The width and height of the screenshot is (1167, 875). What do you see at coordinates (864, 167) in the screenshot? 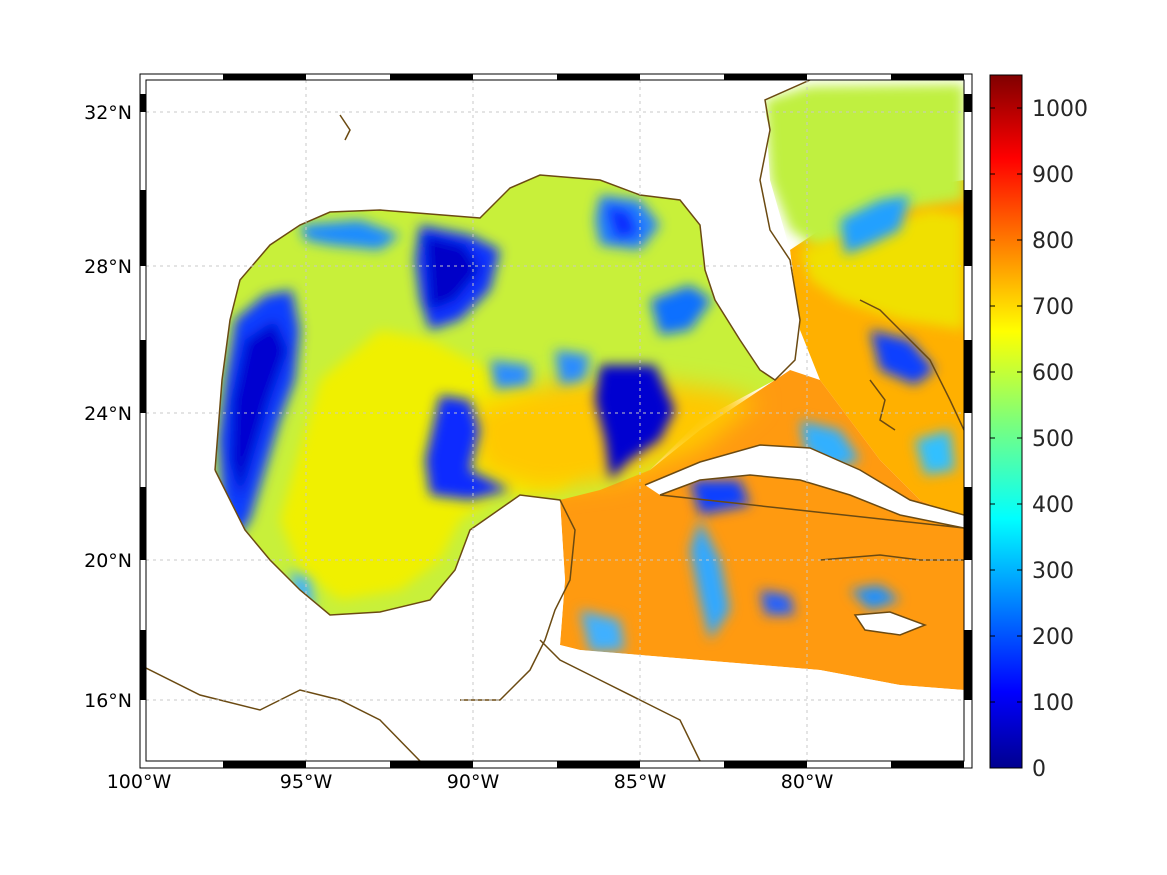
I see `atlantic-north` at bounding box center [864, 167].